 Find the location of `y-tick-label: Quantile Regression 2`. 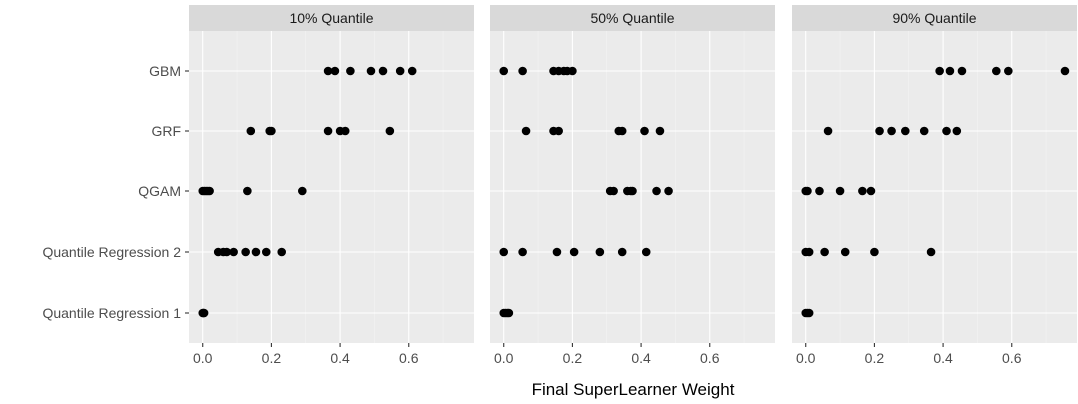

y-tick-label: Quantile Regression 2 is located at coordinates (111, 252).